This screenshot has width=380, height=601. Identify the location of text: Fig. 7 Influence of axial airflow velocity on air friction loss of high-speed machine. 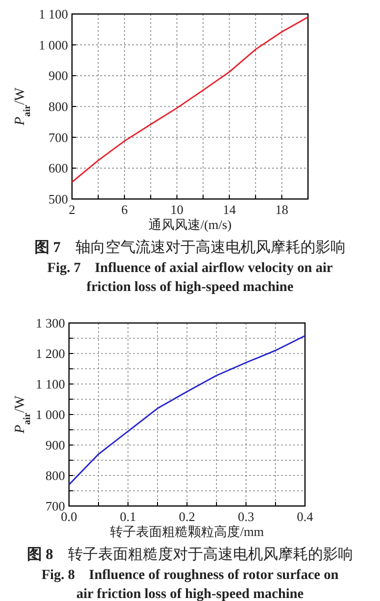
(190, 278).